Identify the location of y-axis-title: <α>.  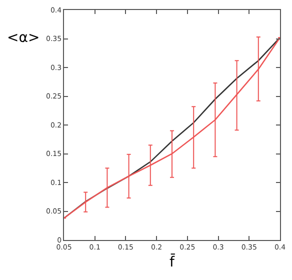
(23, 38).